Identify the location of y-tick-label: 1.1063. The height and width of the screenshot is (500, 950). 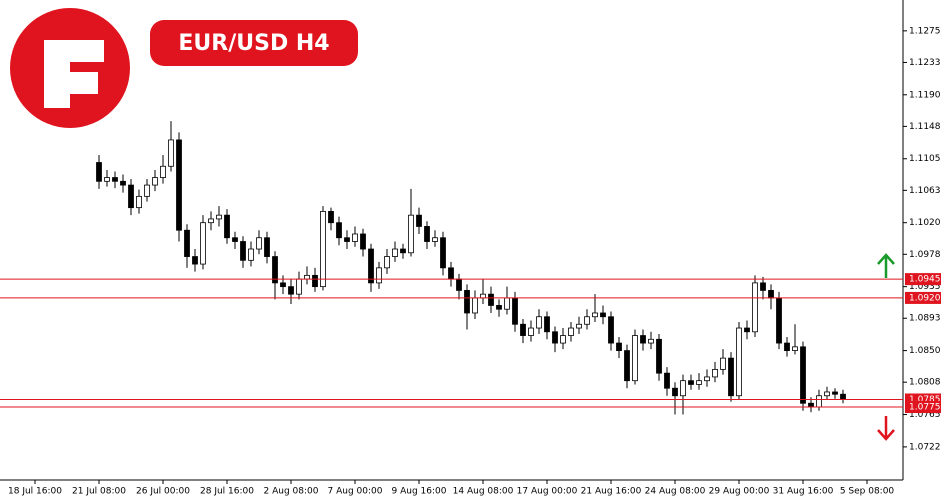
(925, 191).